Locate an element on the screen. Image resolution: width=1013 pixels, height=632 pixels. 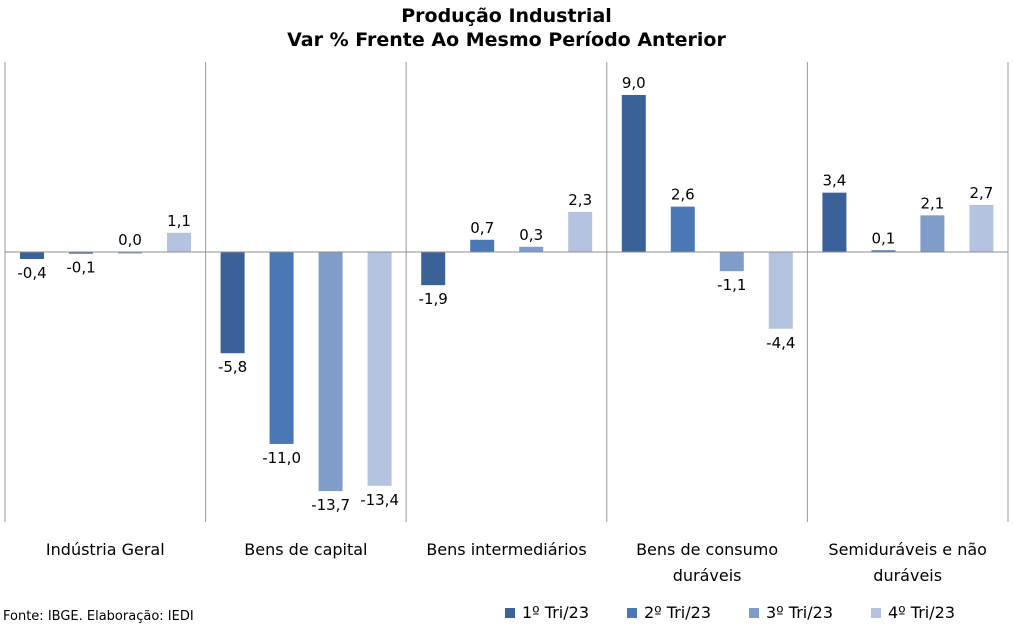
legend-item: 3º Tri/23 is located at coordinates (791, 612).